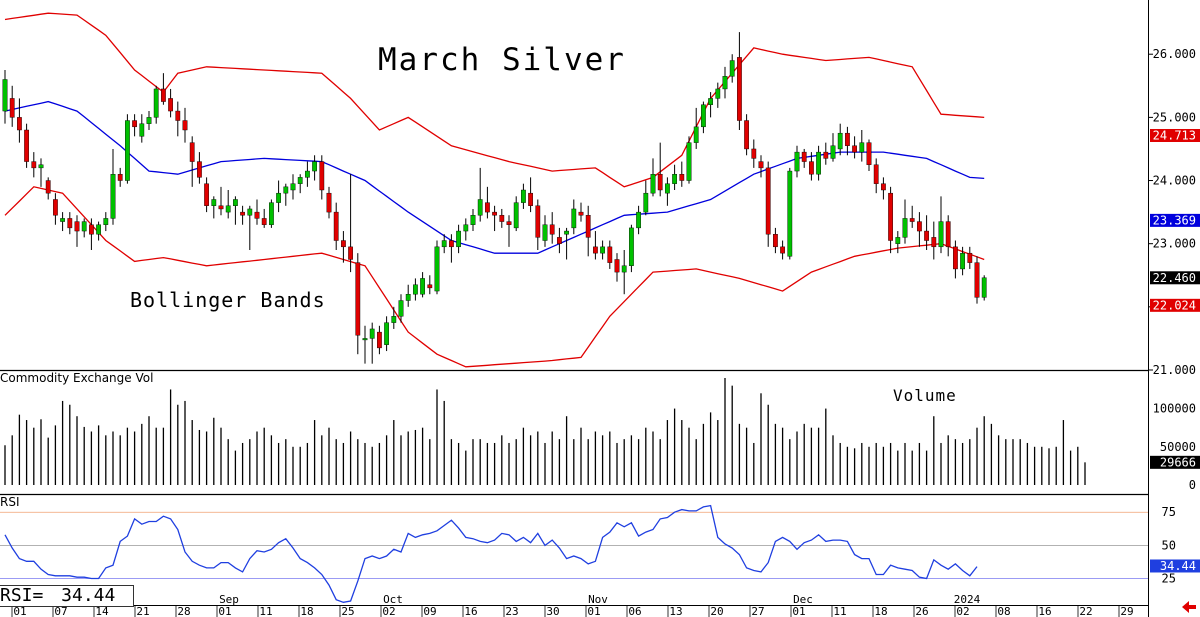 The width and height of the screenshot is (1200, 617). What do you see at coordinates (142, 611) in the screenshot?
I see `x-tick-label: 21` at bounding box center [142, 611].